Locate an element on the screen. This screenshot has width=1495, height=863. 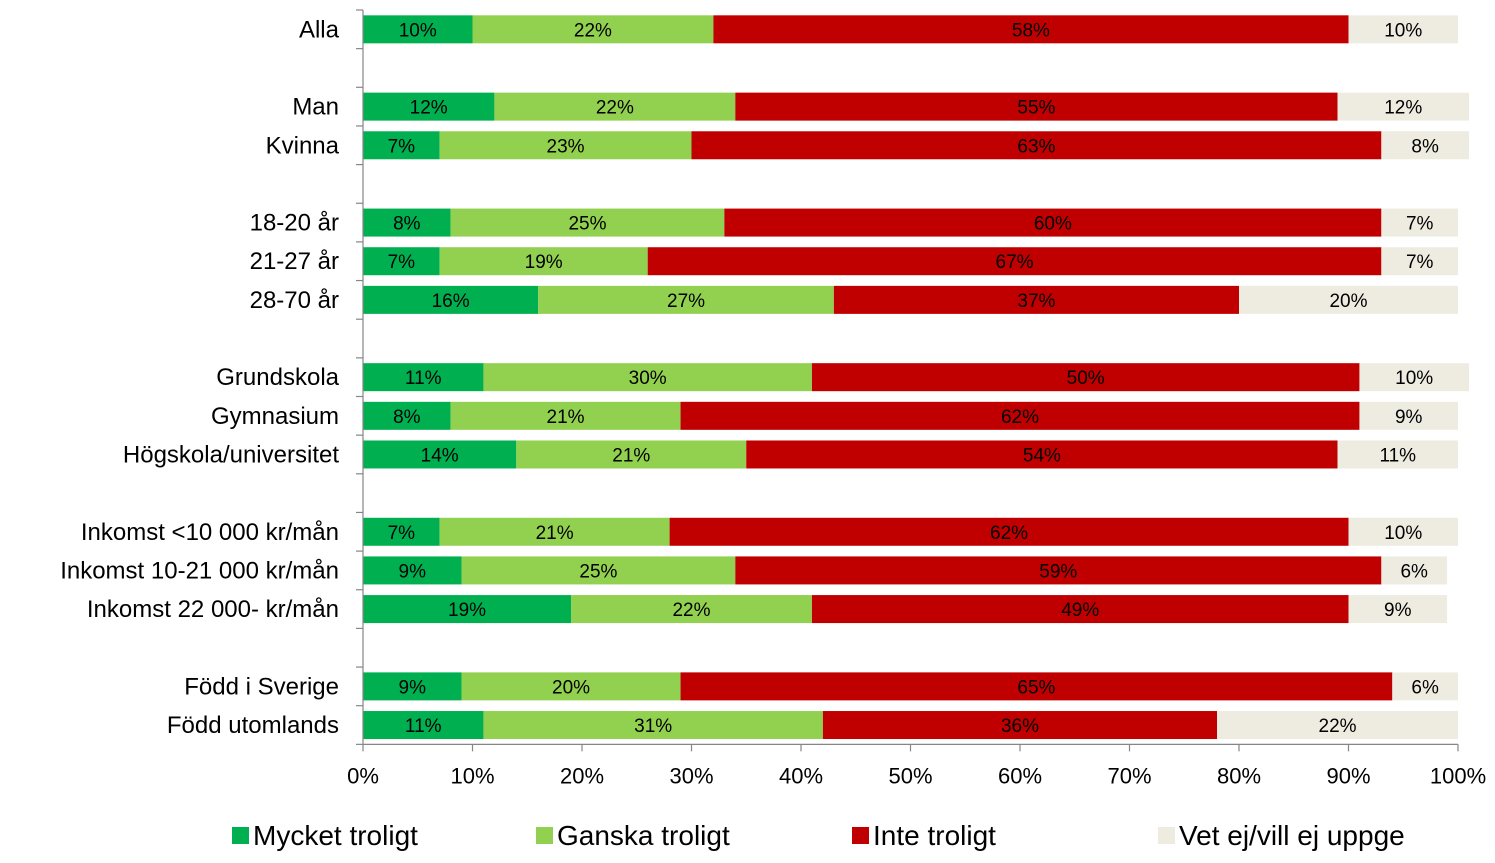
x-tick-label: 10% is located at coordinates (472, 775).